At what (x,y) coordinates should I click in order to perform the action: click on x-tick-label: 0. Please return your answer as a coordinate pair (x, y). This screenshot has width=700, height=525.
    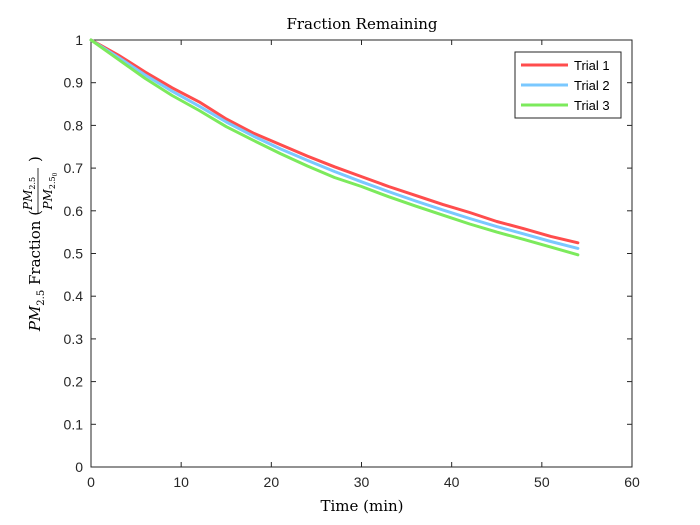
    Looking at the image, I should click on (91, 482).